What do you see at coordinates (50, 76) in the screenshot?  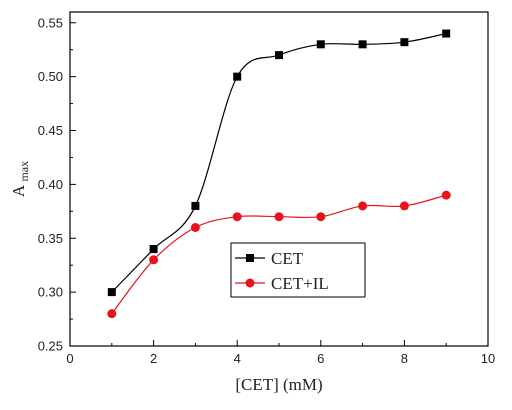 I see `y-tick-label: 0.50` at bounding box center [50, 76].